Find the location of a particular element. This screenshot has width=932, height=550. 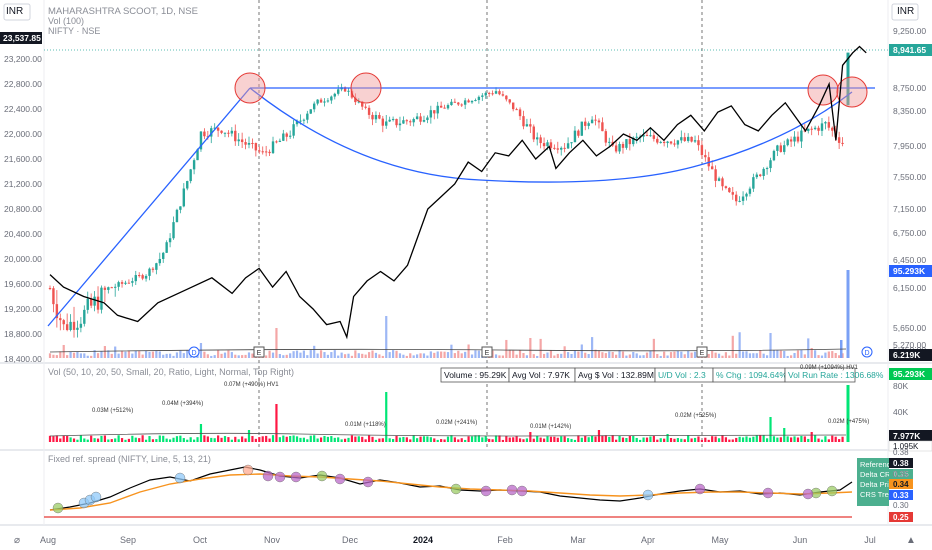

left-axis-tick: 18,800.00 is located at coordinates (23, 334).